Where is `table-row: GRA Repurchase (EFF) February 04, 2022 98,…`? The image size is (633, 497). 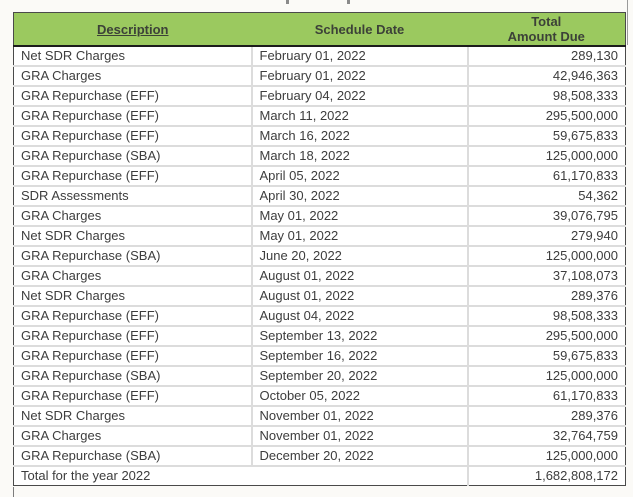
table-row: GRA Repurchase (EFF) February 04, 2022 98,… is located at coordinates (319, 96).